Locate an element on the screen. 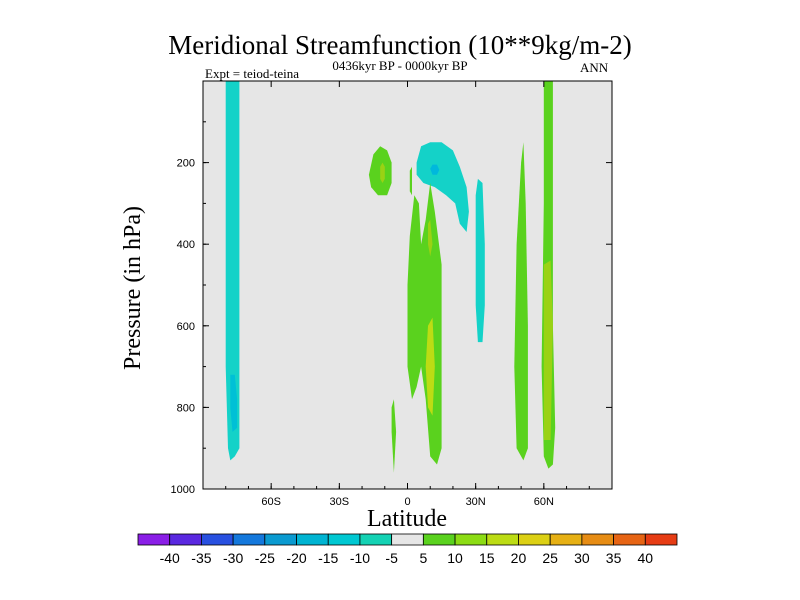 This screenshot has height=600, width=800. contour-region-southern-polar-cell is located at coordinates (232, 271).